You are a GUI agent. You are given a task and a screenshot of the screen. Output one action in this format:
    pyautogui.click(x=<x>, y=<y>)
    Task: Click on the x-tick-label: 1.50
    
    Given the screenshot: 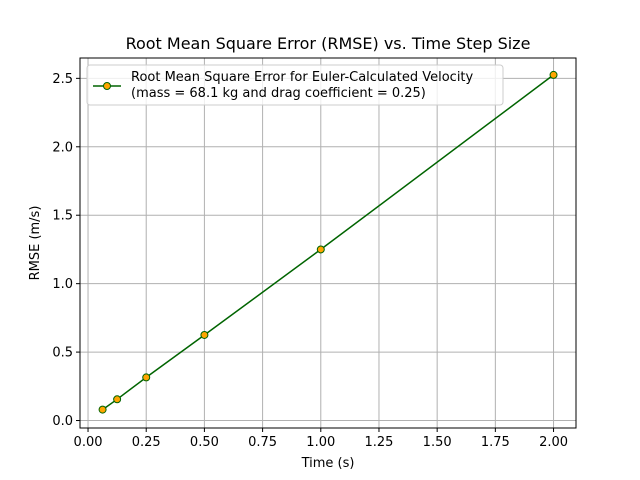 What is the action you would take?
    pyautogui.click(x=437, y=442)
    